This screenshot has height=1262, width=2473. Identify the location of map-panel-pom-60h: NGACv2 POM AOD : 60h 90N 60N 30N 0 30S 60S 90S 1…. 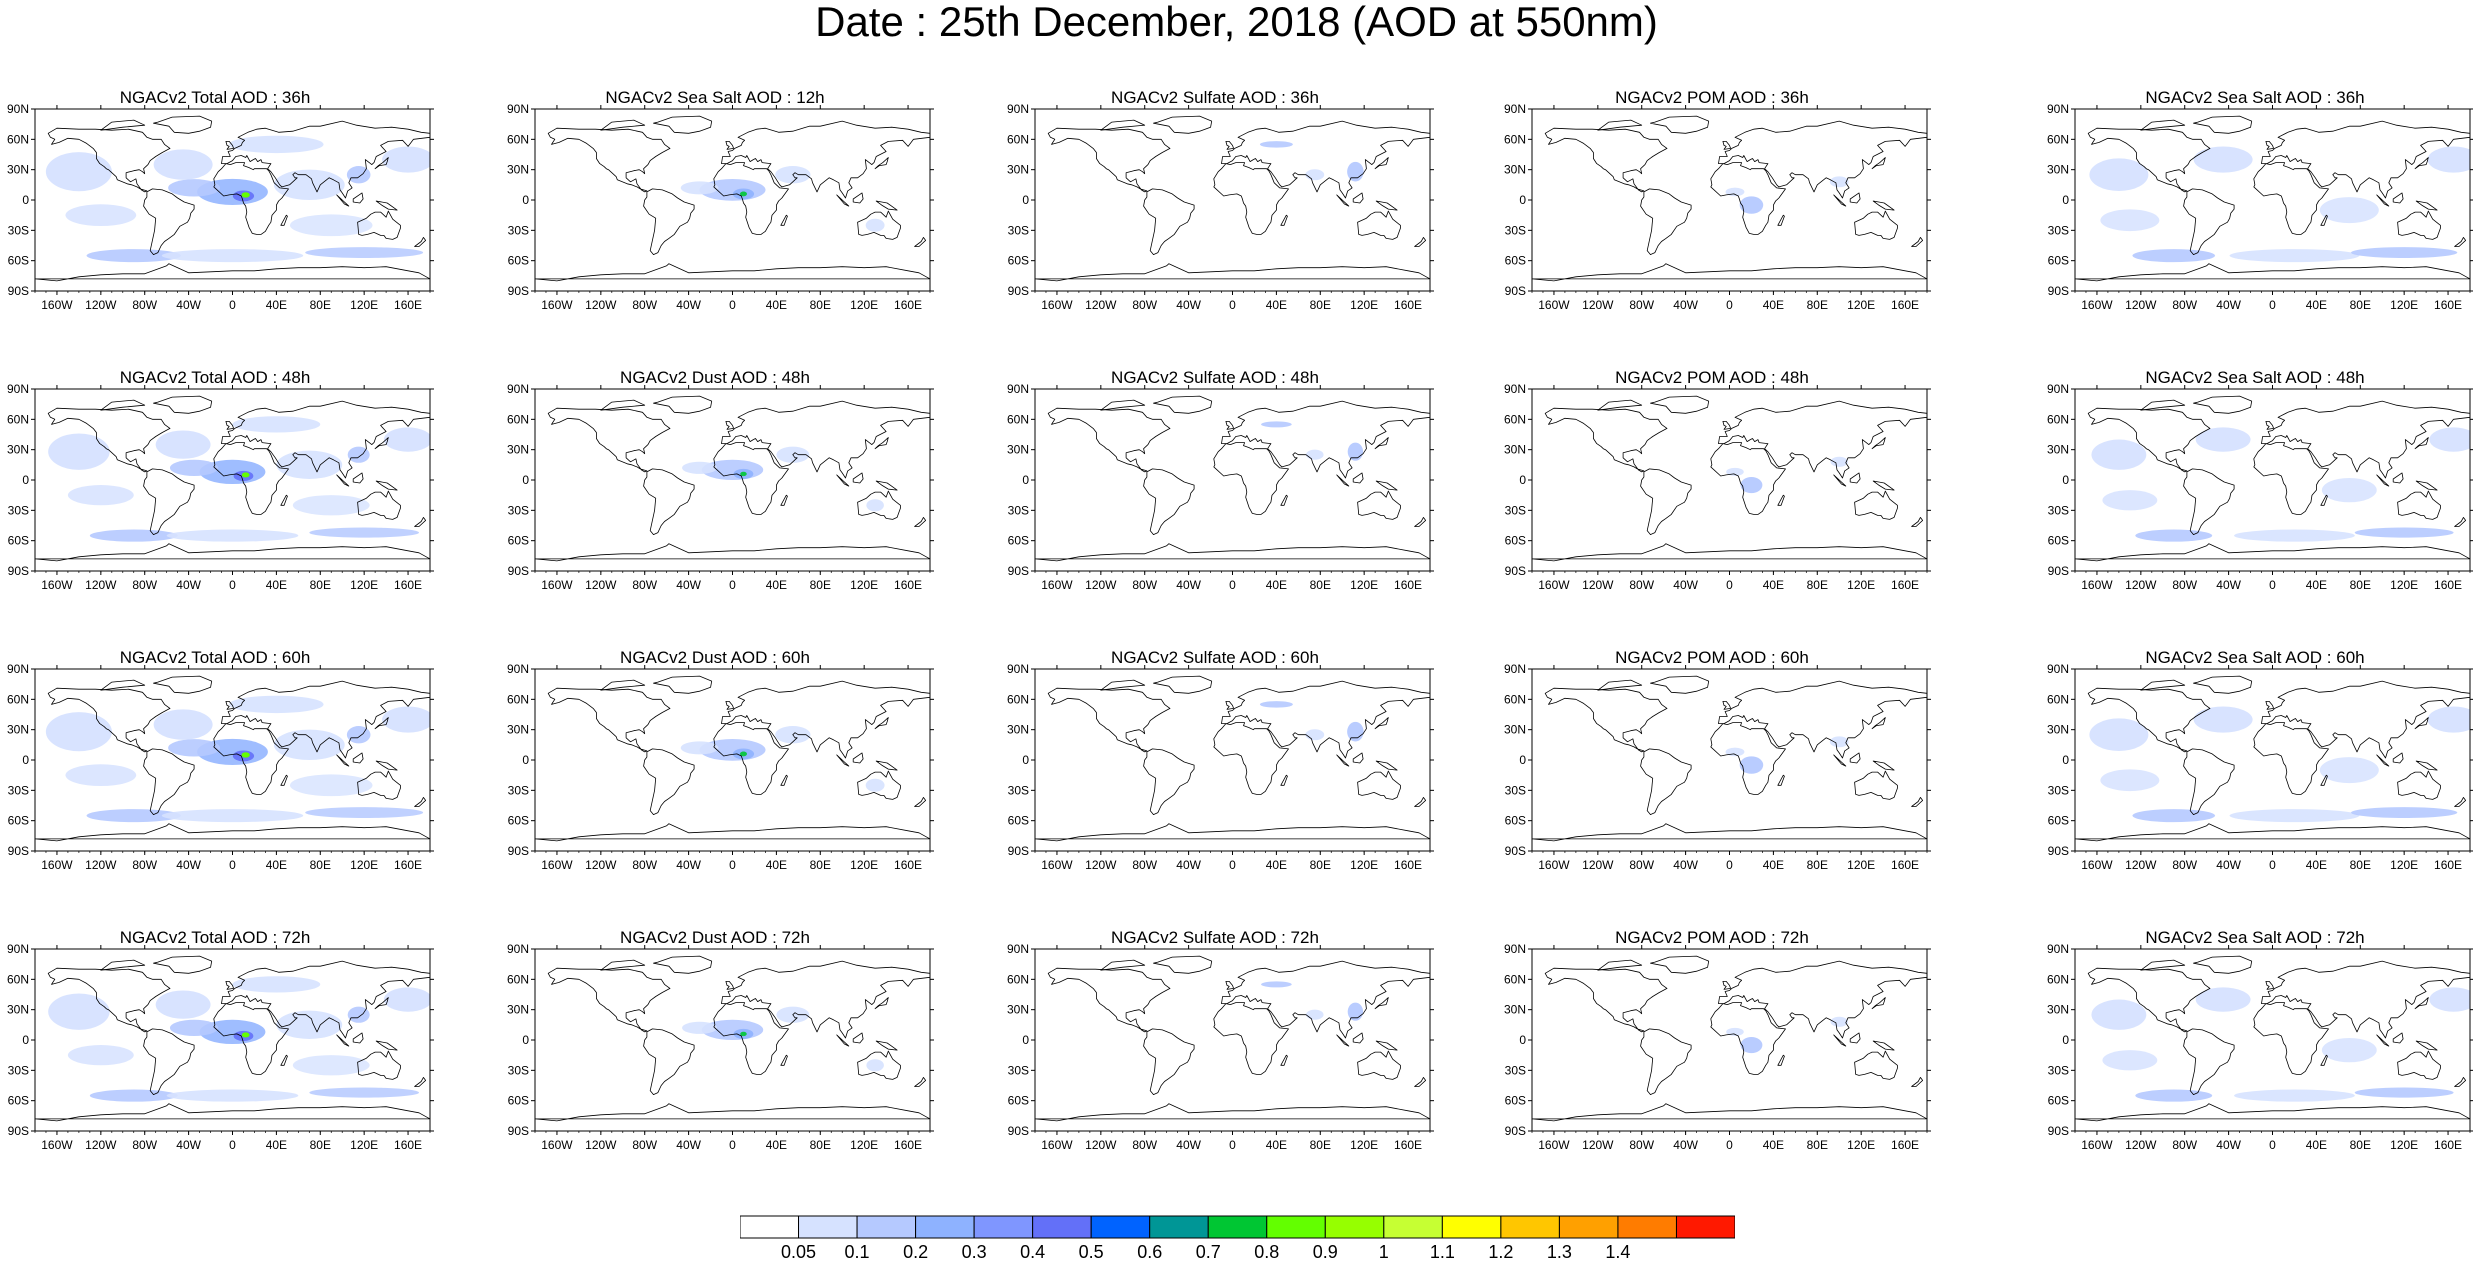
(1714, 760).